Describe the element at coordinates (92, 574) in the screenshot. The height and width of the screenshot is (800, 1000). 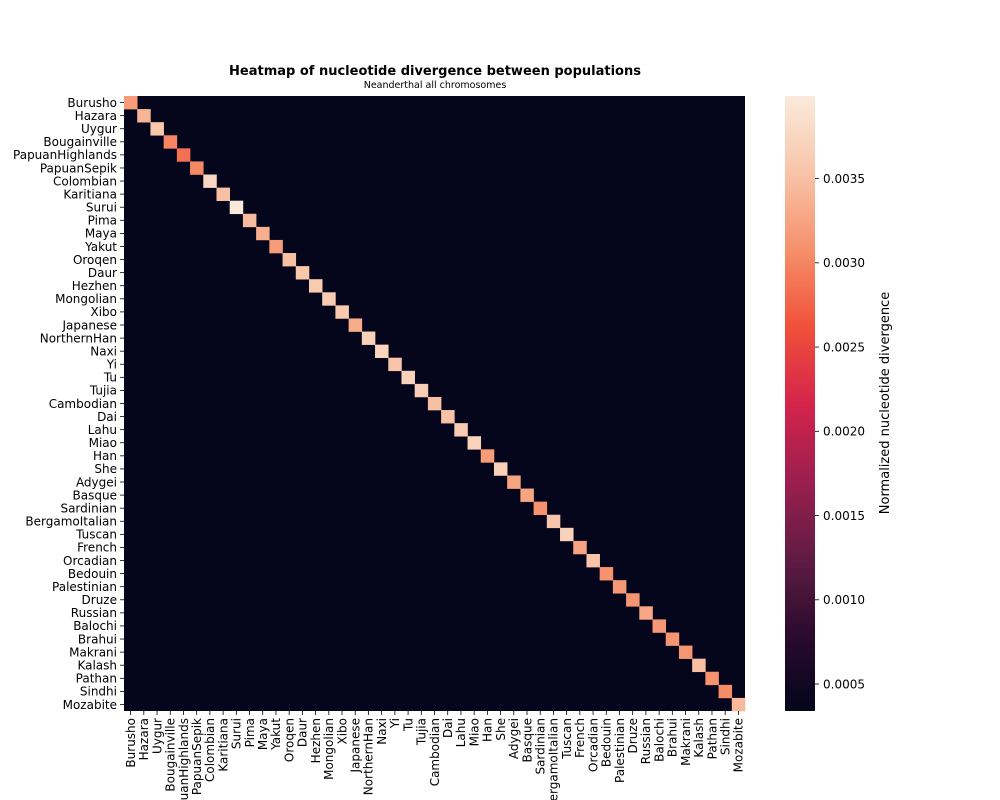
I see `y-tick-label: Bedouin` at that location.